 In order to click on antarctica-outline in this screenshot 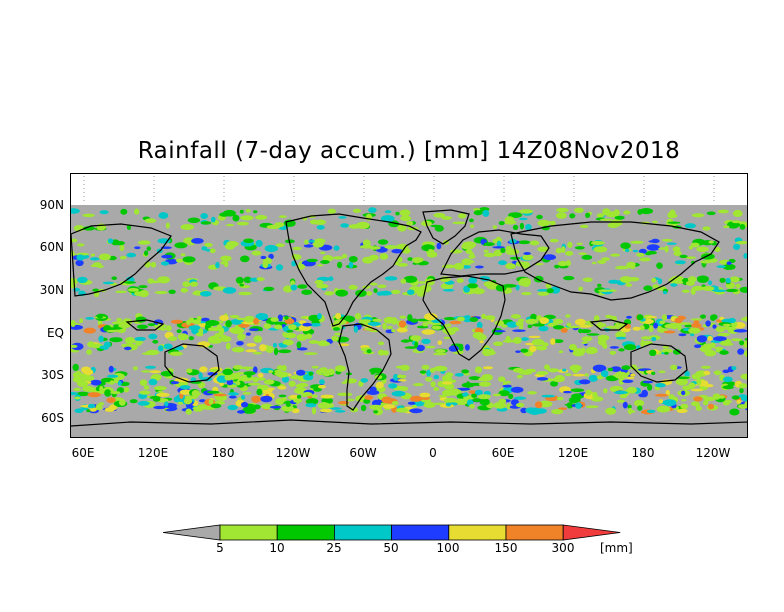, I will do `click(409, 423)`.